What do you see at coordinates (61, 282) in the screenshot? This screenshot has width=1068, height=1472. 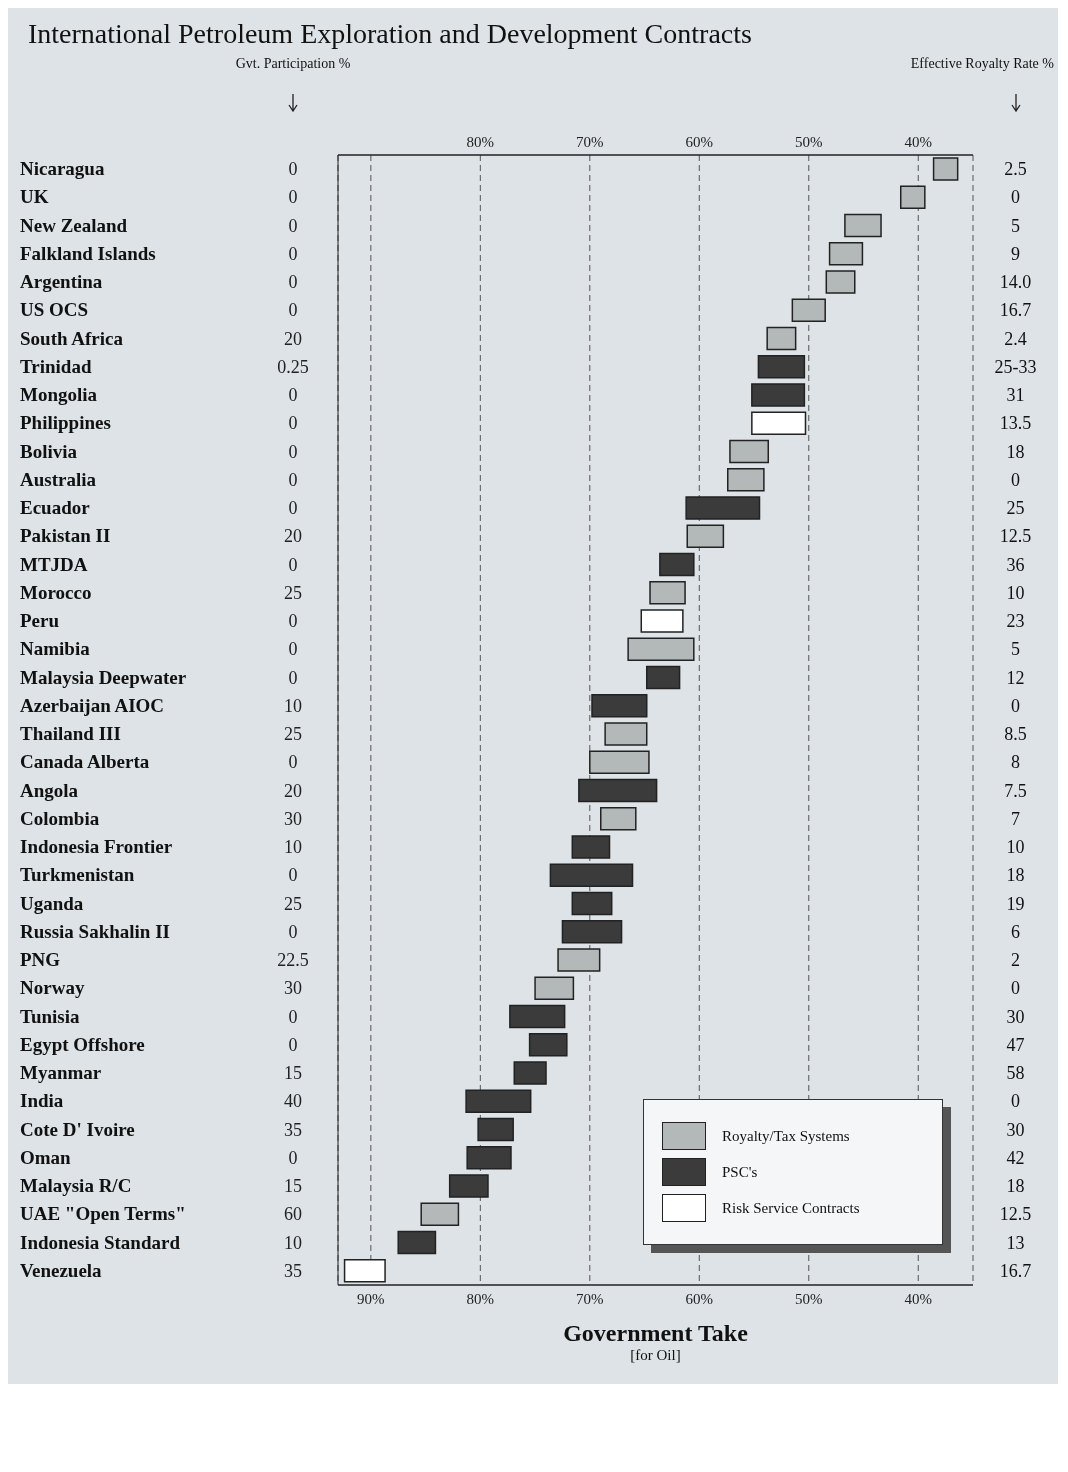 I see `y-tick-label: Argentina` at bounding box center [61, 282].